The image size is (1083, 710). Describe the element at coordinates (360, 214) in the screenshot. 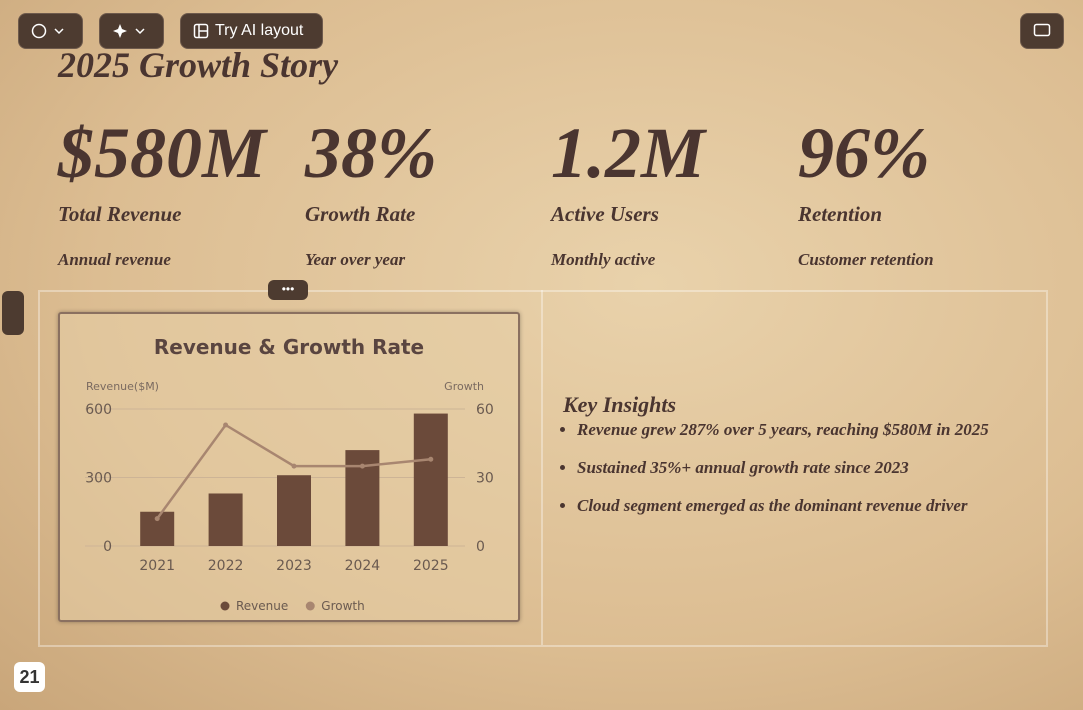

I see `stat-label: Growth Rate` at that location.